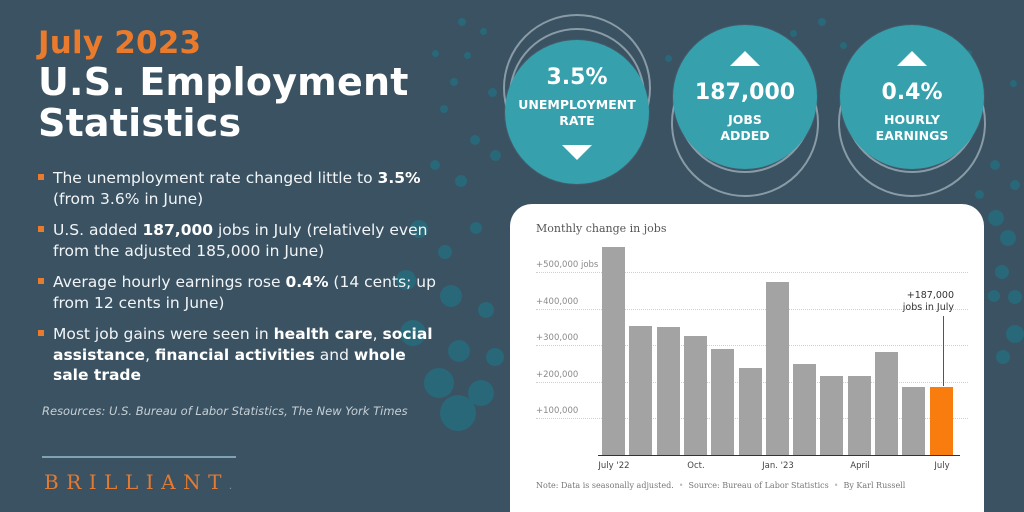 The image size is (1024, 512). I want to click on bar-nov-2022, so click(723, 401).